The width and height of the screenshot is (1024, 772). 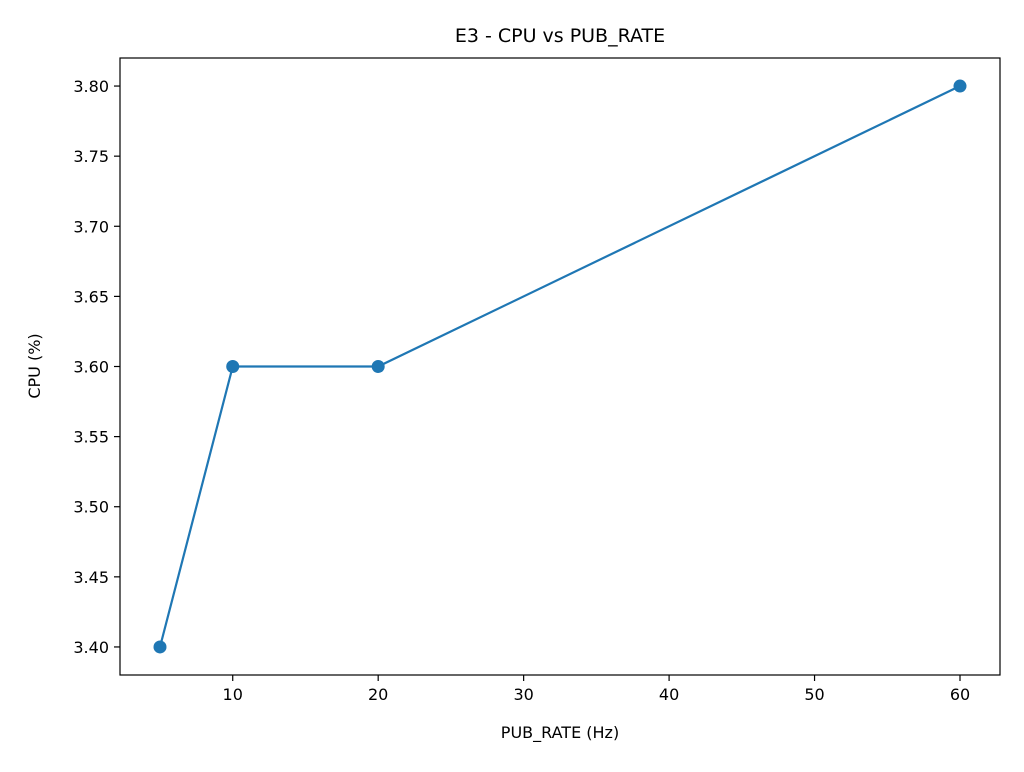 I want to click on y-tick-label: 3.60, so click(x=91, y=367).